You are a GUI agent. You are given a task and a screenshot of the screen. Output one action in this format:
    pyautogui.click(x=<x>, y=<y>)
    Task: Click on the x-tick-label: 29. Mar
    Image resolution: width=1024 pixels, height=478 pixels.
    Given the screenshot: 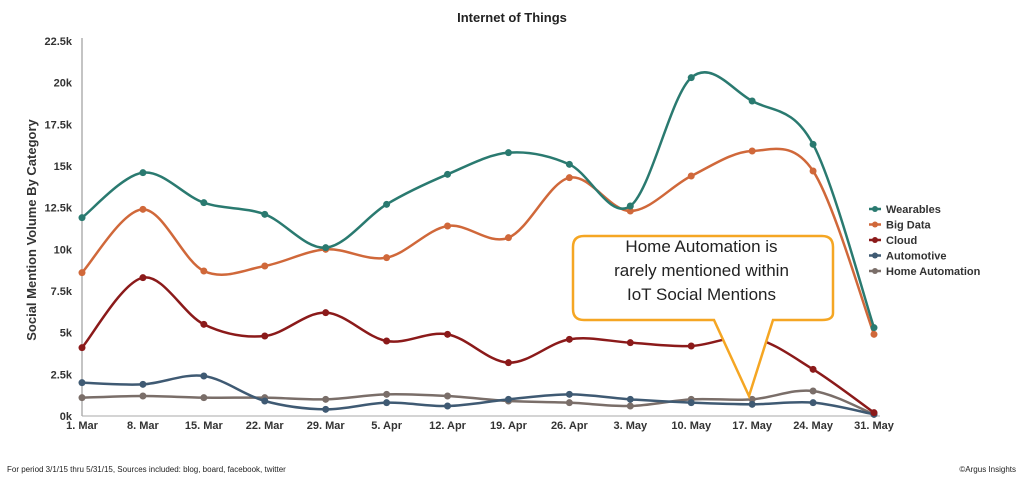 What is the action you would take?
    pyautogui.click(x=326, y=426)
    